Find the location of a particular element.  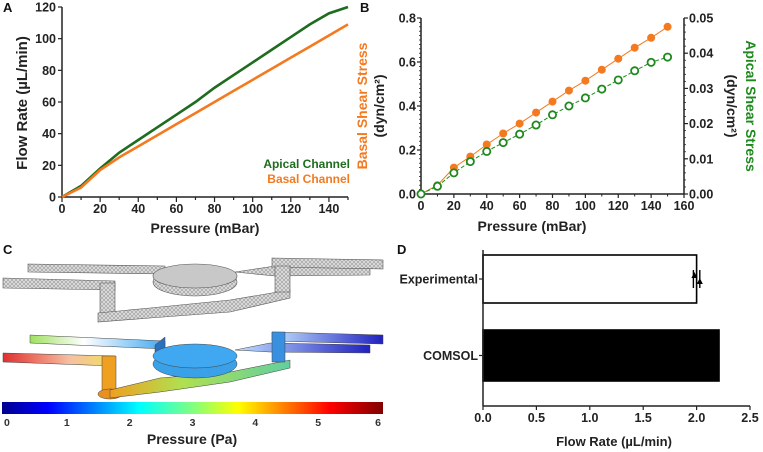

y-tick-label: 100 is located at coordinates (45, 39).